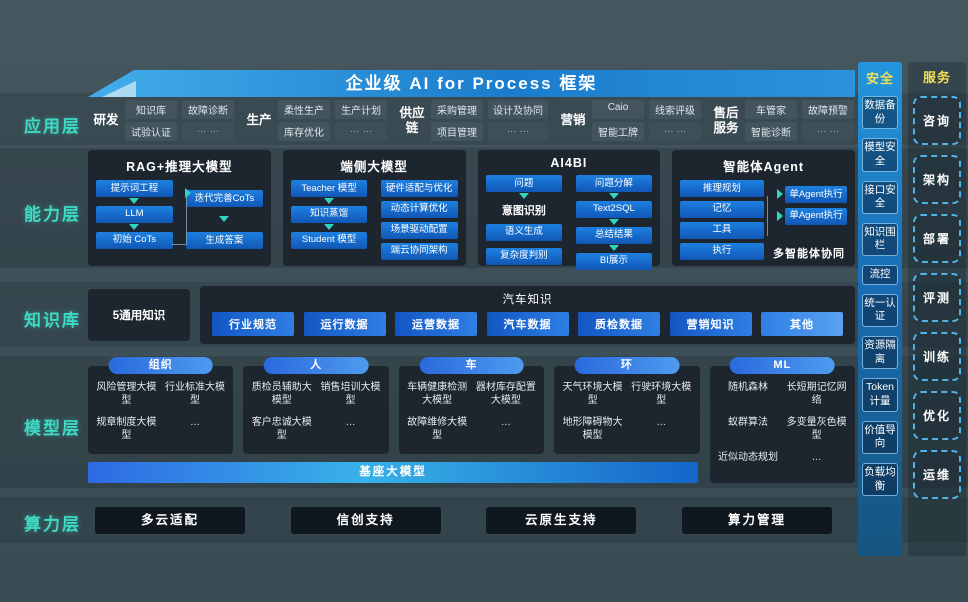 The height and width of the screenshot is (602, 968). Describe the element at coordinates (134, 214) in the screenshot. I see `flow-chip: LLM` at that location.